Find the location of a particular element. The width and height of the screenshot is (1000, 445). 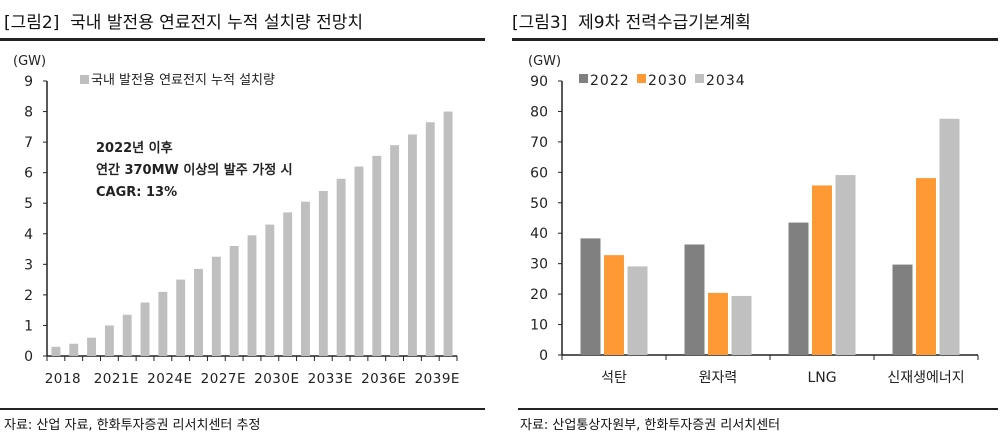

right-title-rule is located at coordinates (755, 39).